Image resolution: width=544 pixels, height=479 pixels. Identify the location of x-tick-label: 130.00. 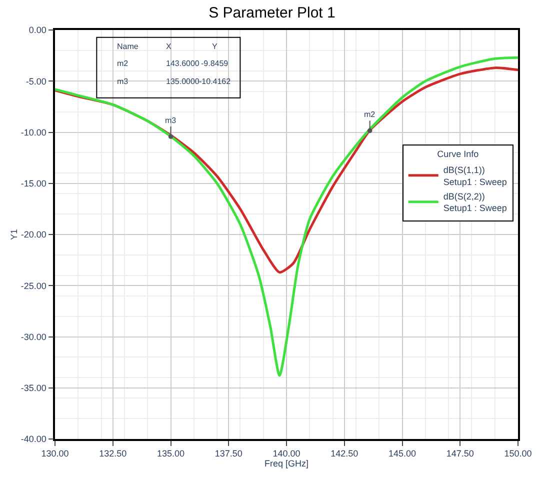
(55, 453).